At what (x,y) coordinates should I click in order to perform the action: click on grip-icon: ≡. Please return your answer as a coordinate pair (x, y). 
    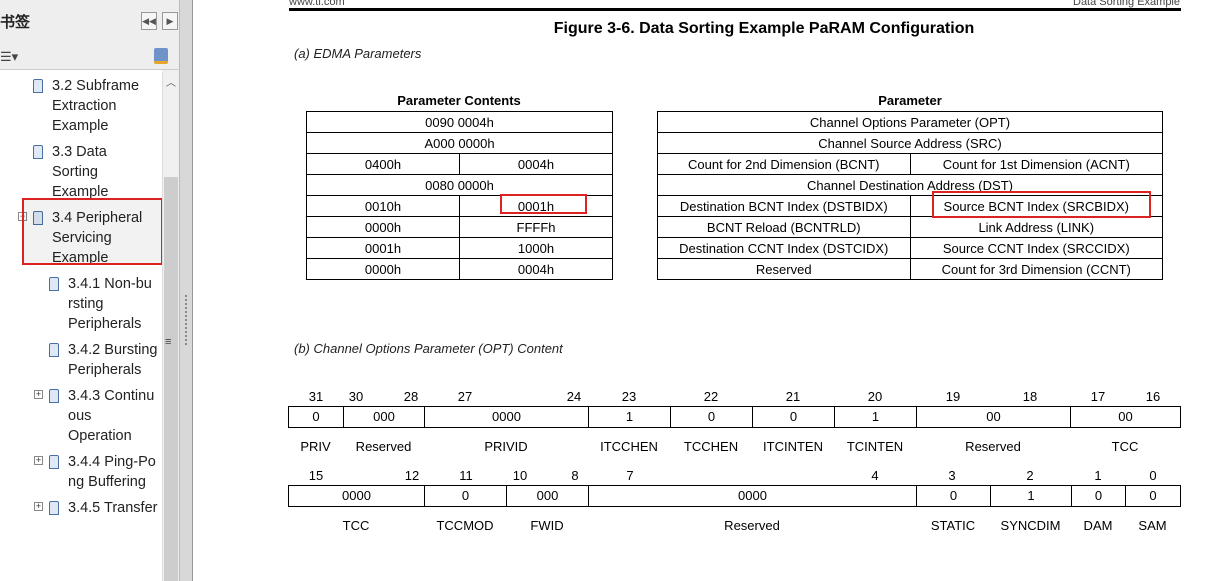
    Looking at the image, I should click on (168, 342).